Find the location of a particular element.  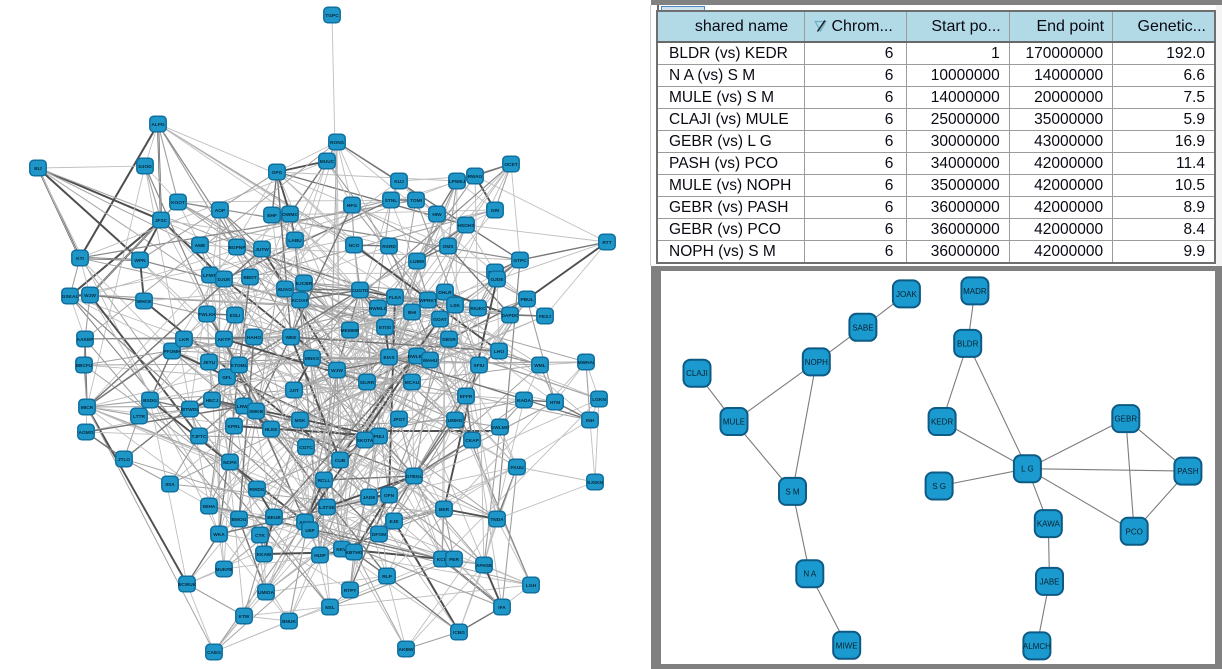

svg-text: ESLI is located at coordinates (235, 316).